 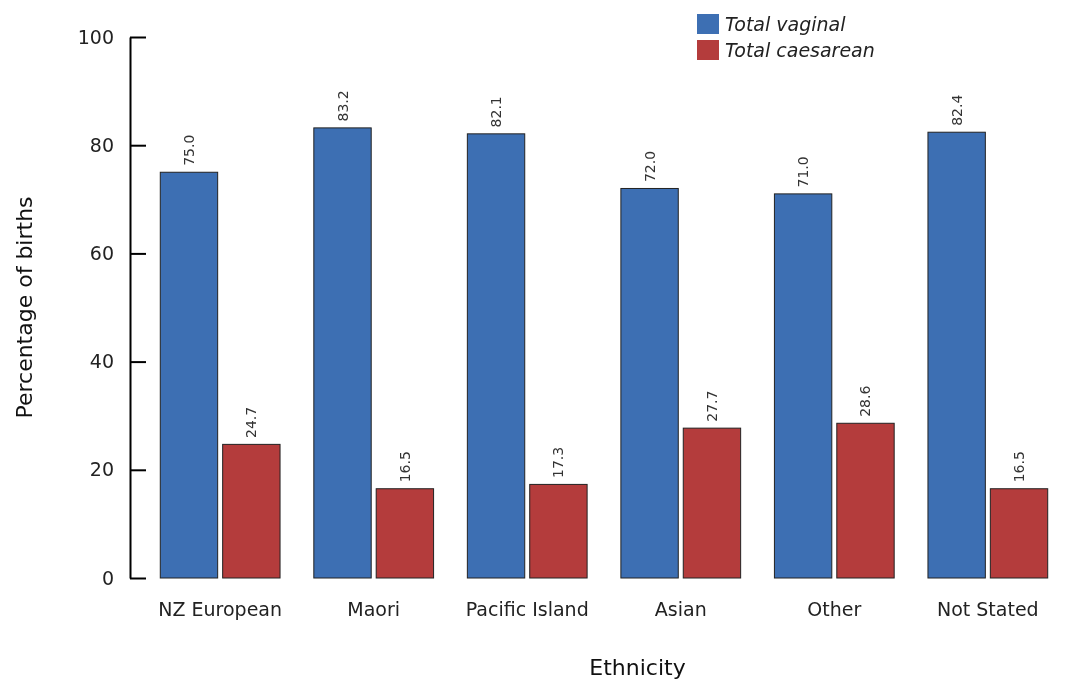 I want to click on y-axis-title: Percentage of births, so click(x=24, y=307).